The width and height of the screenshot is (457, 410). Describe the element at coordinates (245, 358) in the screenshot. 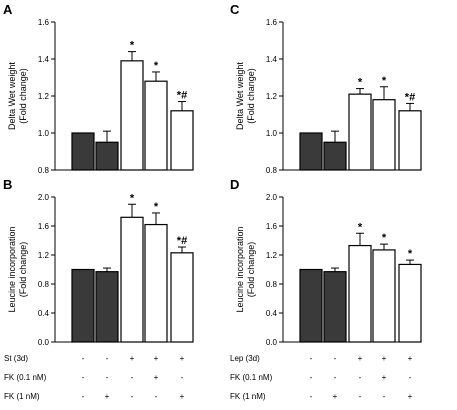

I see `condition-label: Lep (3d)` at that location.